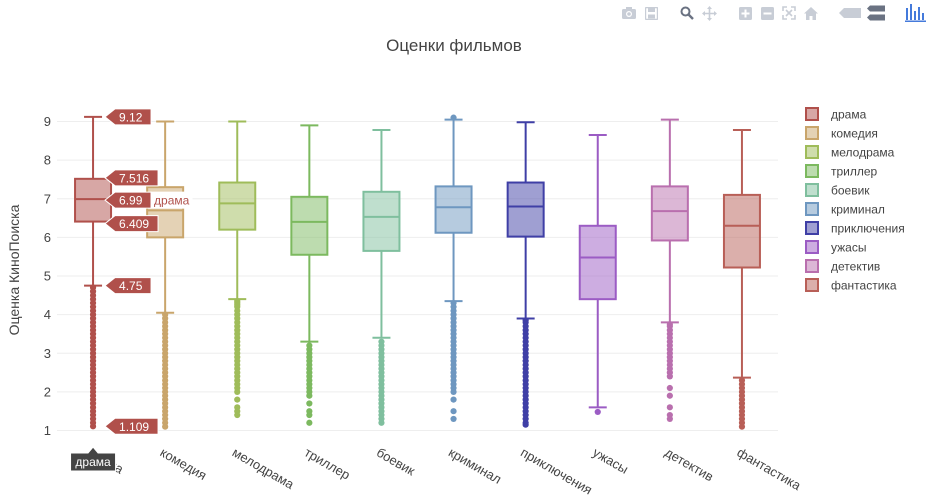 The image size is (935, 500). What do you see at coordinates (669, 270) in the screenshot?
I see `box-детектив` at bounding box center [669, 270].